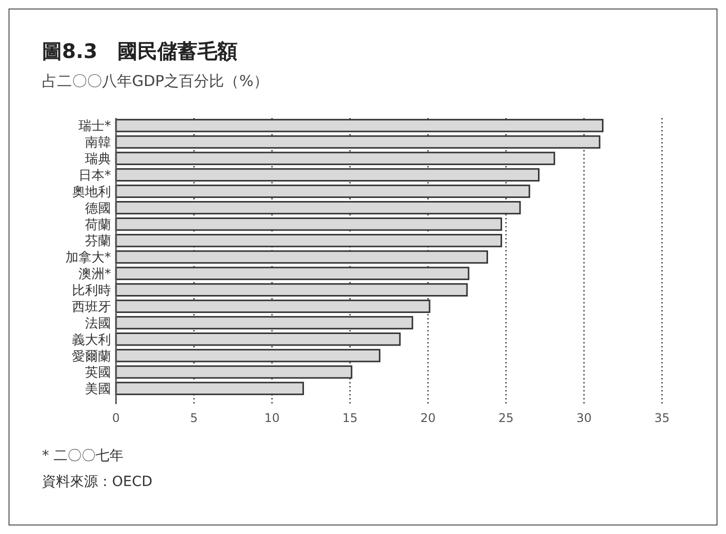 The height and width of the screenshot is (534, 726). Describe the element at coordinates (155, 81) in the screenshot. I see `chart-subtitle: 占二〇〇八年GDP之百分比（%）` at that location.